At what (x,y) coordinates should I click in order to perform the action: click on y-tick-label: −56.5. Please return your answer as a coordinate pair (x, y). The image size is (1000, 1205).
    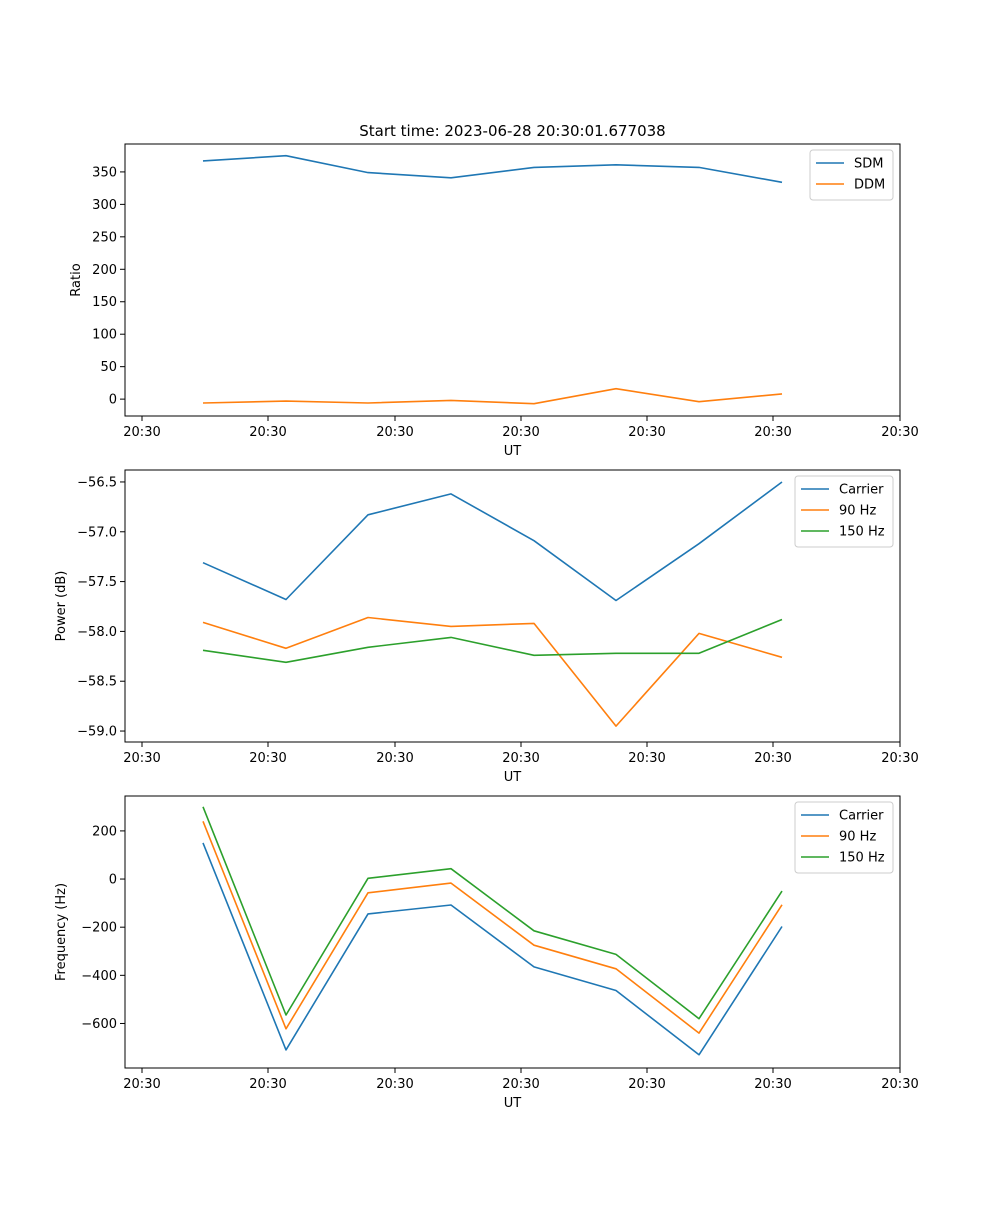
    Looking at the image, I should click on (97, 482).